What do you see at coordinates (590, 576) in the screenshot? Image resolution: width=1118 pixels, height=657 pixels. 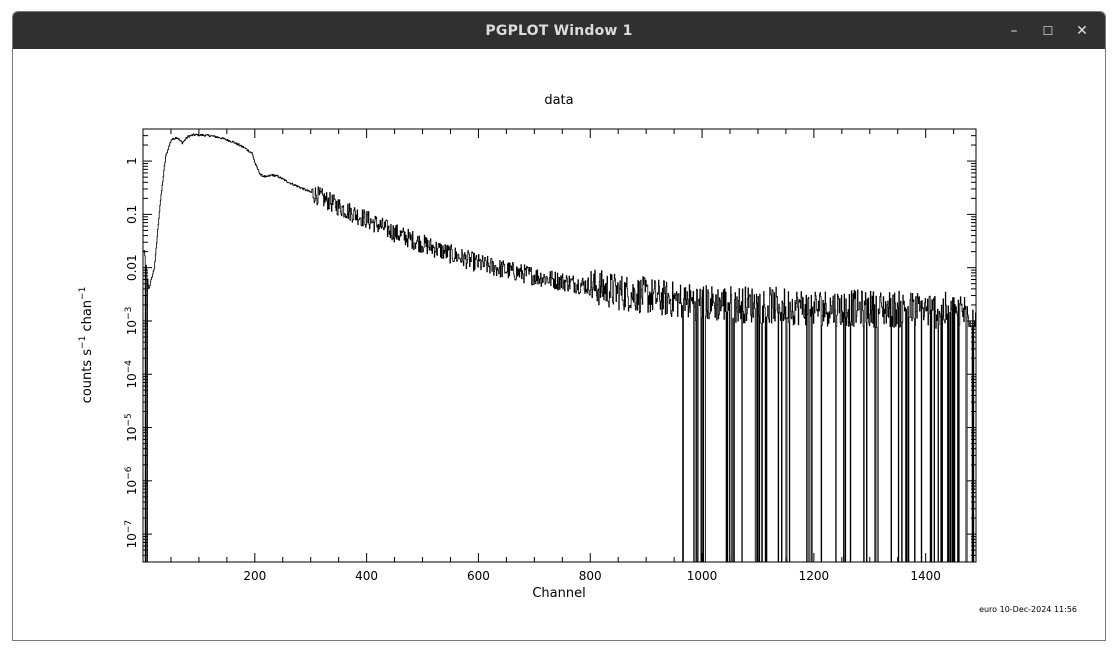 I see `x-tick-label: 800` at bounding box center [590, 576].